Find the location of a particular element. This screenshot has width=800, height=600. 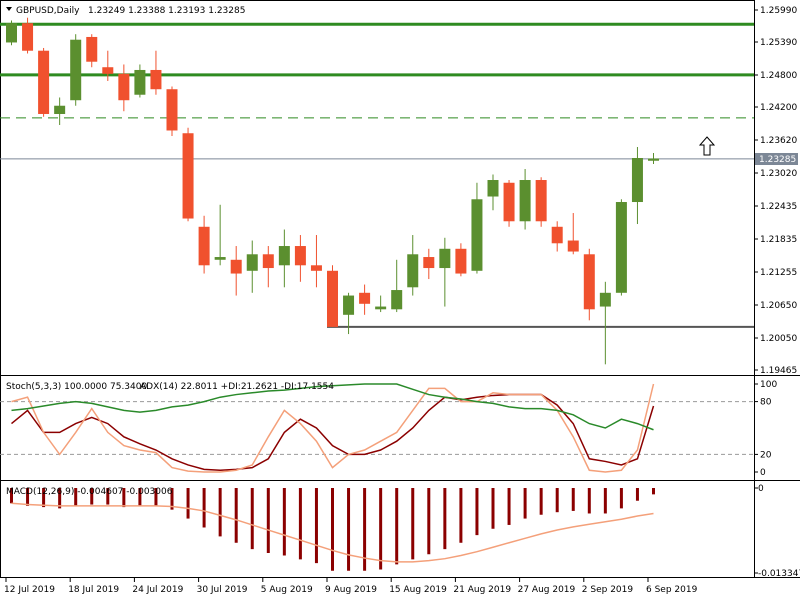

stoch-tick-label: 20 is located at coordinates (766, 455).